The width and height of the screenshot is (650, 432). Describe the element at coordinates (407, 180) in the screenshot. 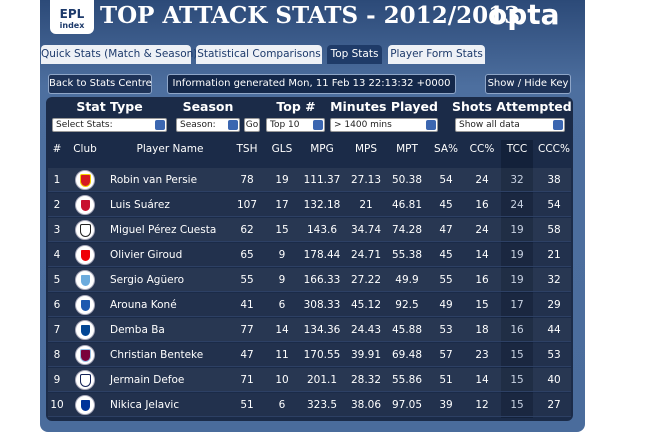

I see `cell: 50.38` at that location.